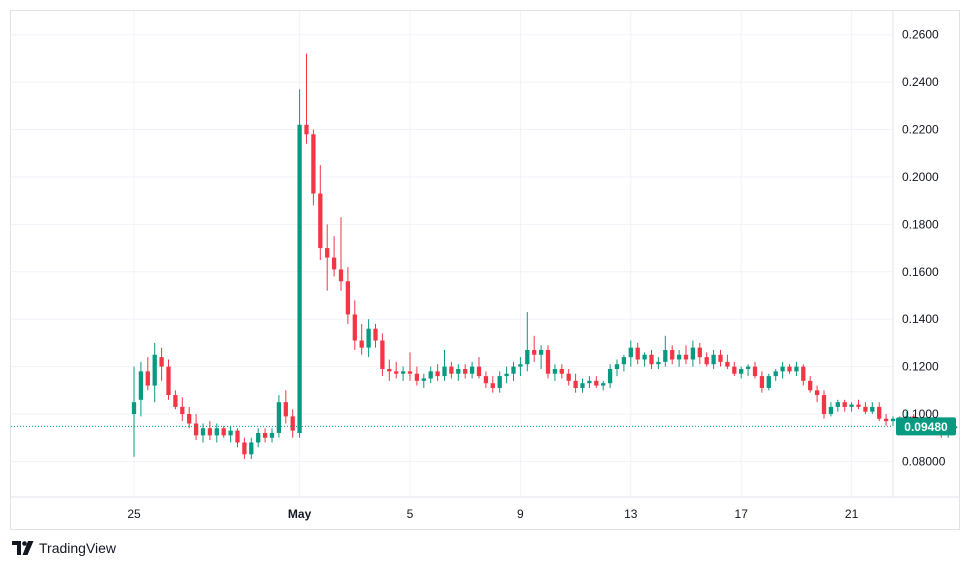  What do you see at coordinates (492, 514) in the screenshot?
I see `x-axis: 25 May 5 9 13 17 21` at bounding box center [492, 514].